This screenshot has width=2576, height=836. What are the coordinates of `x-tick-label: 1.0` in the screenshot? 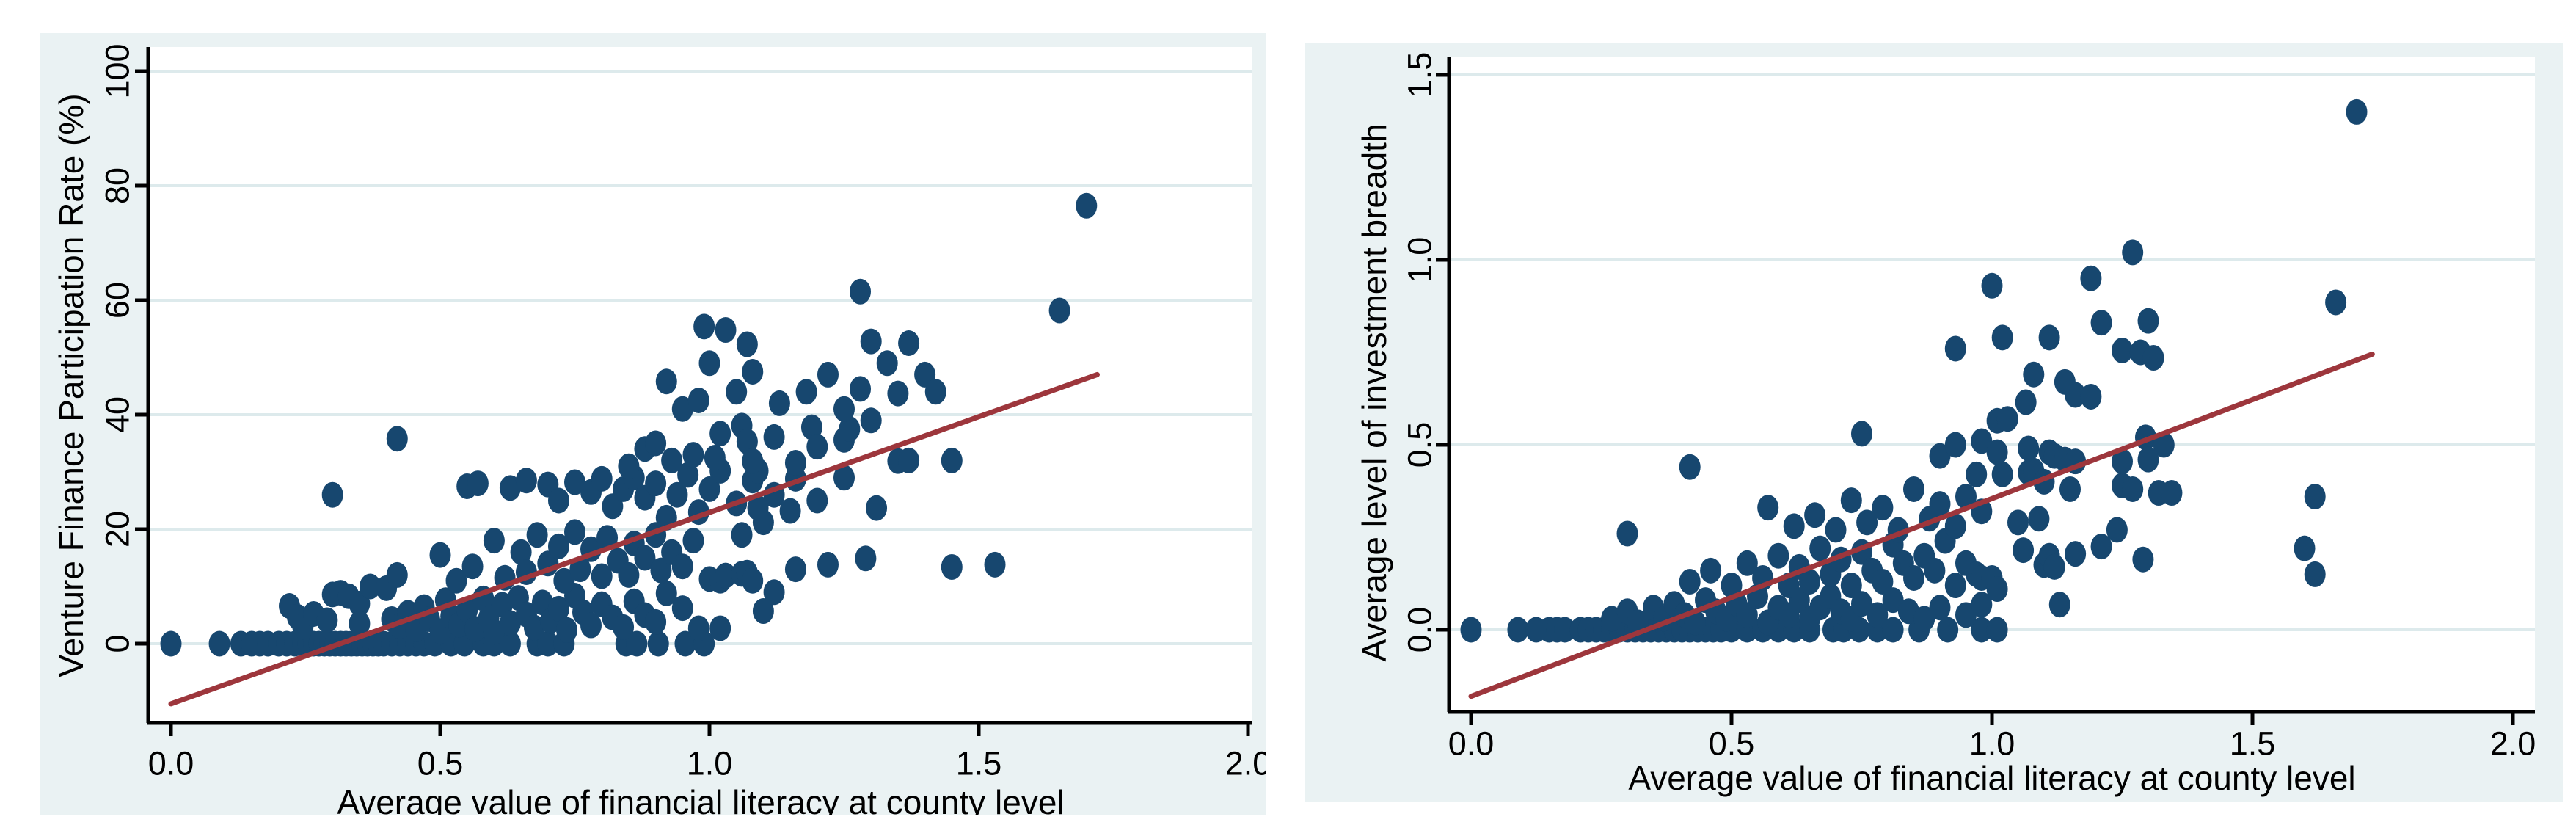 It's located at (710, 764).